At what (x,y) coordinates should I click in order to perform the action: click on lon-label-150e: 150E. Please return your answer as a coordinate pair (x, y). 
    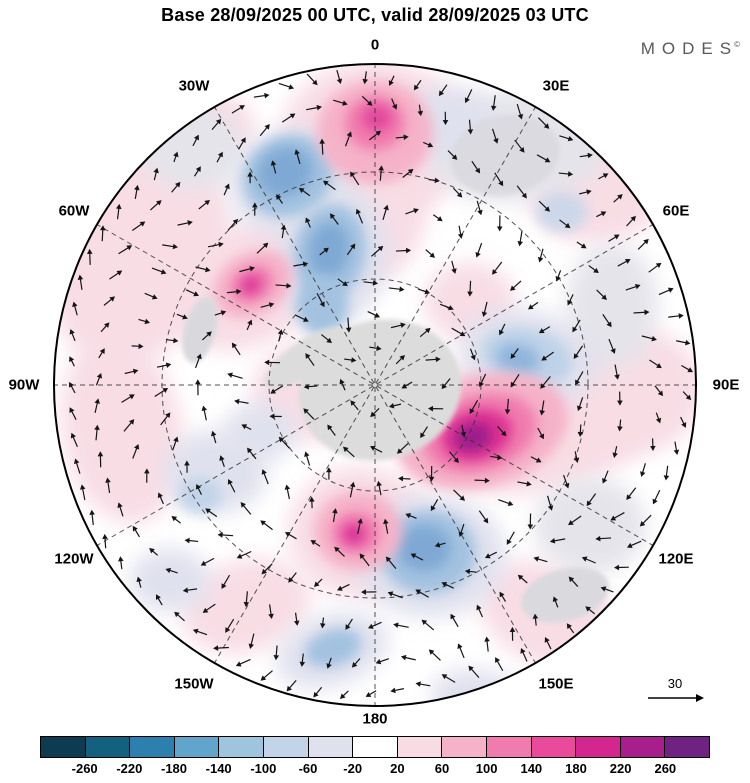
    Looking at the image, I should click on (556, 684).